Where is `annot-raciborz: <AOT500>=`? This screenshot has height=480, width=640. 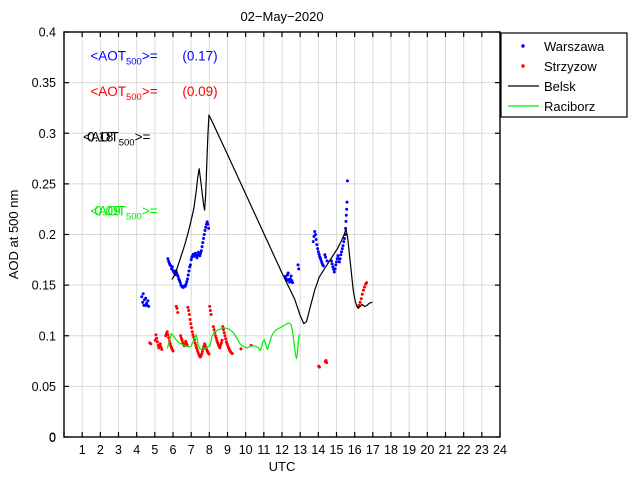 annot-raciborz: <AOT500>= is located at coordinates (123, 212).